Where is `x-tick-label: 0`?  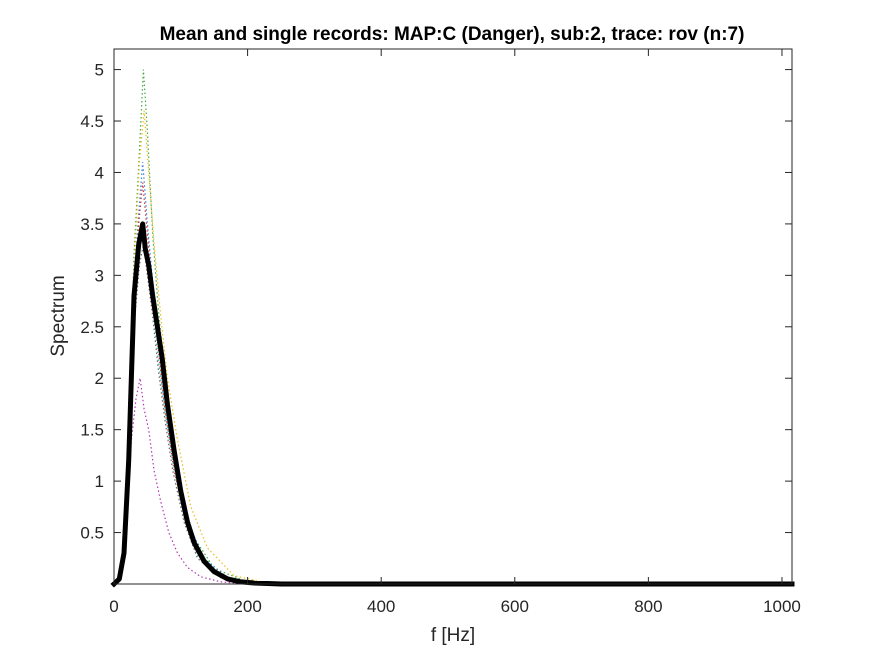
x-tick-label: 0 is located at coordinates (113, 606).